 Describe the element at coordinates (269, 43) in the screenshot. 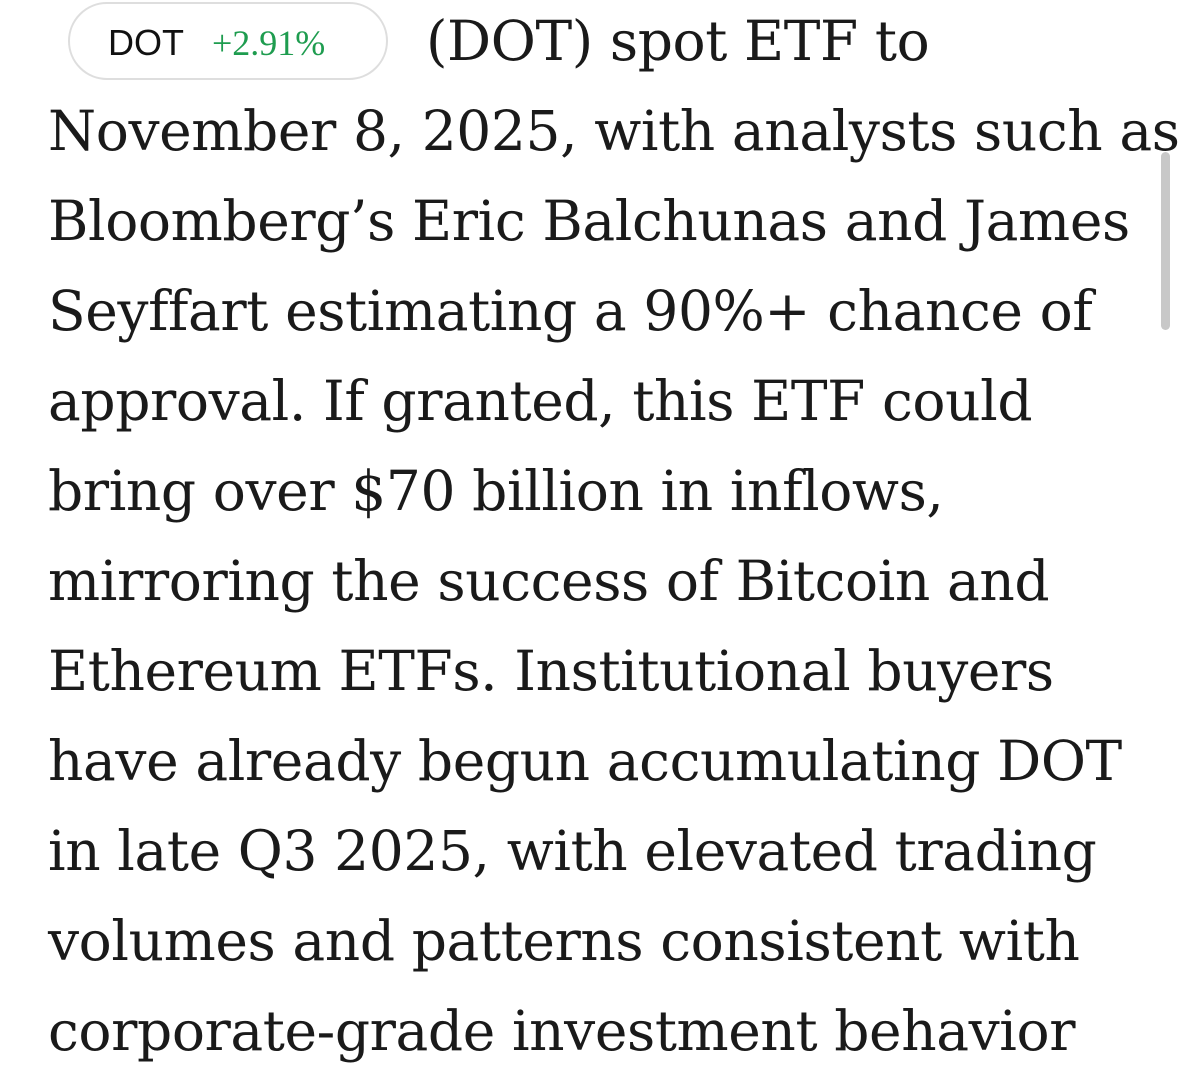

I see `ticker-price-change: +2.91%` at that location.